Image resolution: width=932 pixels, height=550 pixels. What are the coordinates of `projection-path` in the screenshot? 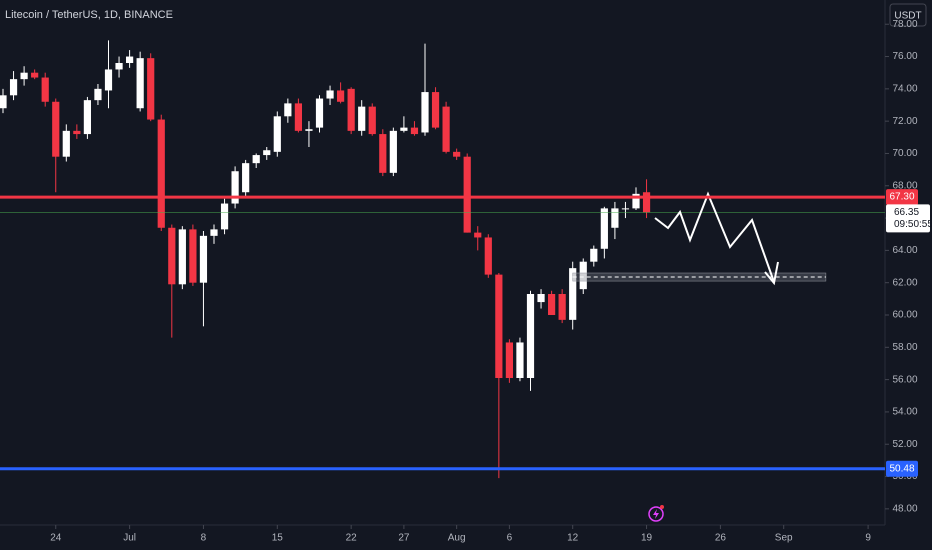 It's located at (714, 237).